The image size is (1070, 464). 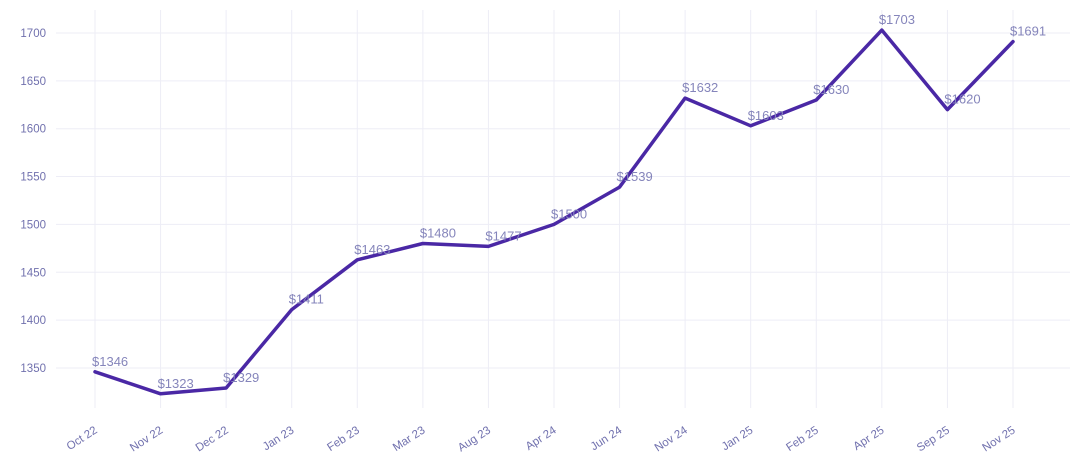 What do you see at coordinates (212, 439) in the screenshot?
I see `x-axis-label: Dec 22` at bounding box center [212, 439].